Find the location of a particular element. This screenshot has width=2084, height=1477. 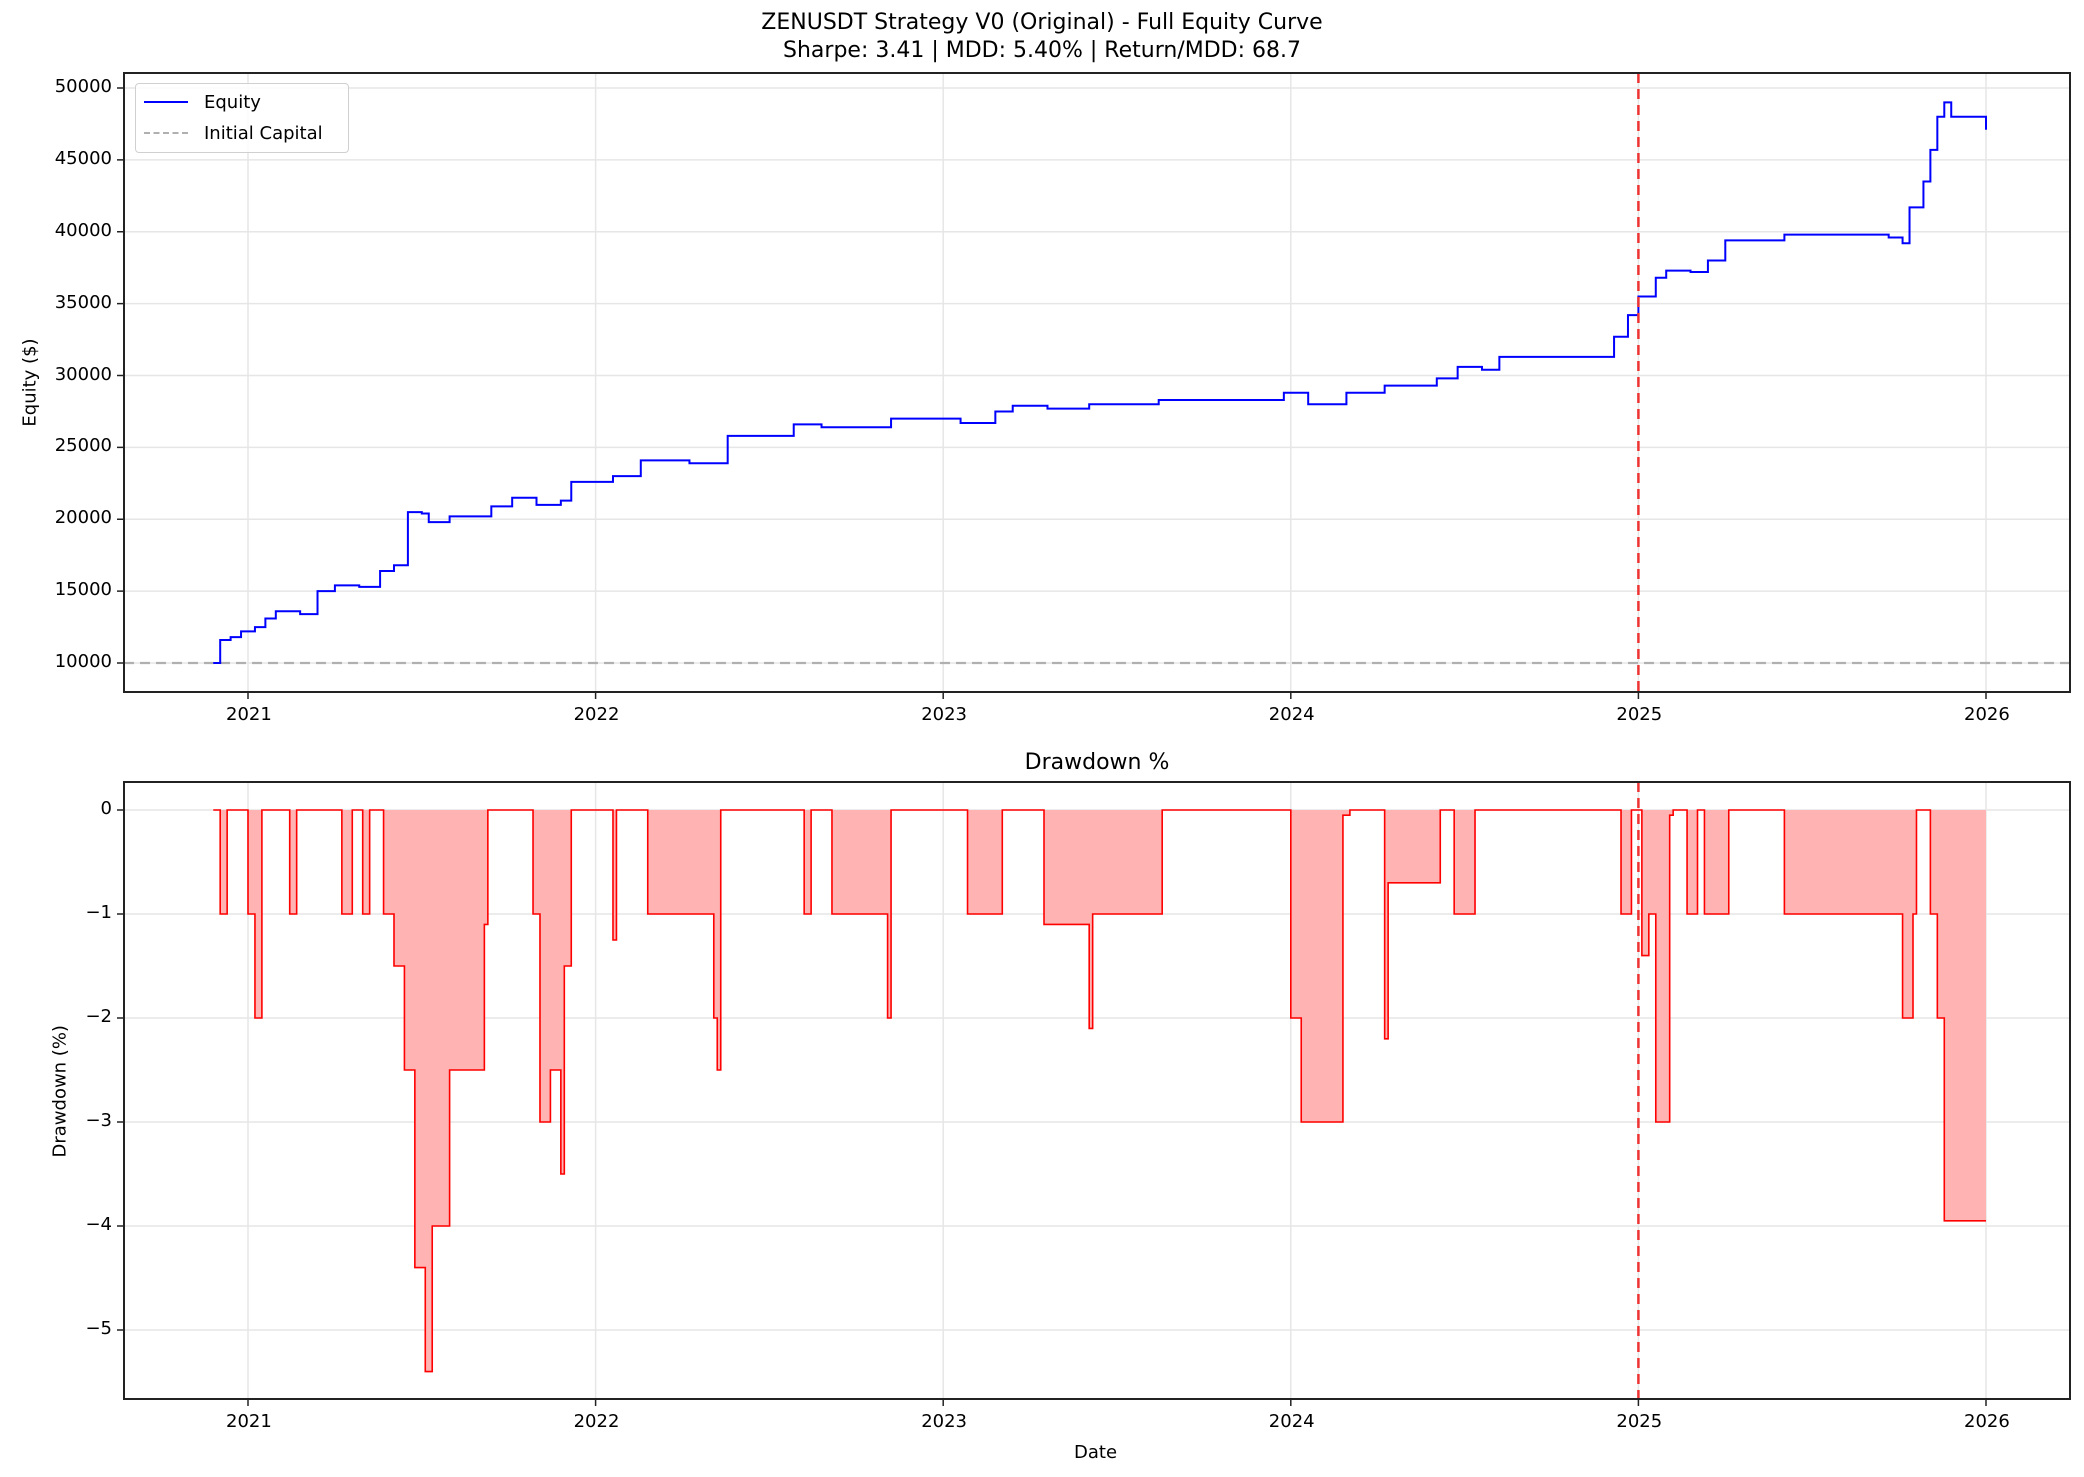

equity-line-swatch-icon is located at coordinates (166, 102).